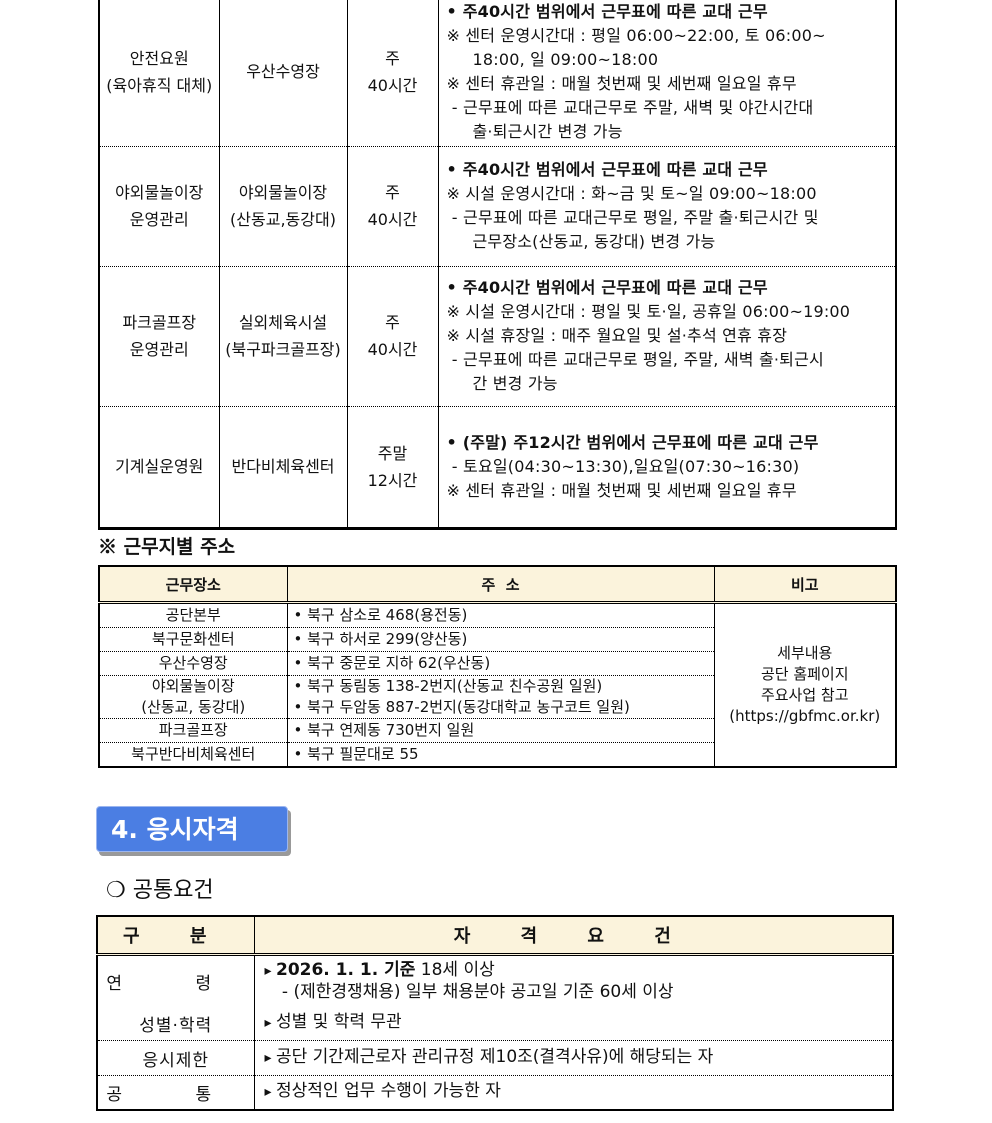 The image size is (992, 1123). I want to click on requirement-cell: ▸ 성별 및 학력 무관, so click(573, 1023).